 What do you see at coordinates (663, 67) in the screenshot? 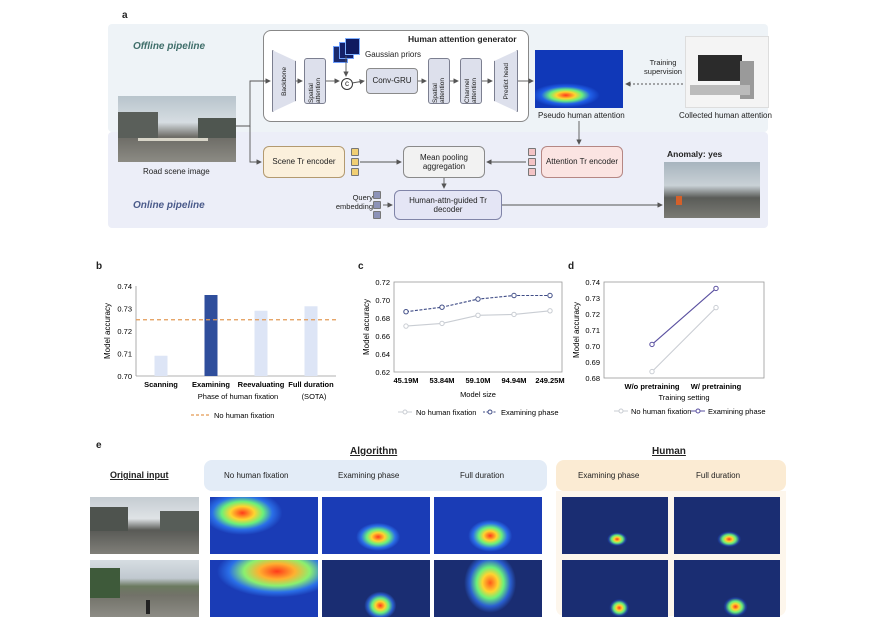
I see `training-supervision-label: Training supervision` at bounding box center [663, 67].